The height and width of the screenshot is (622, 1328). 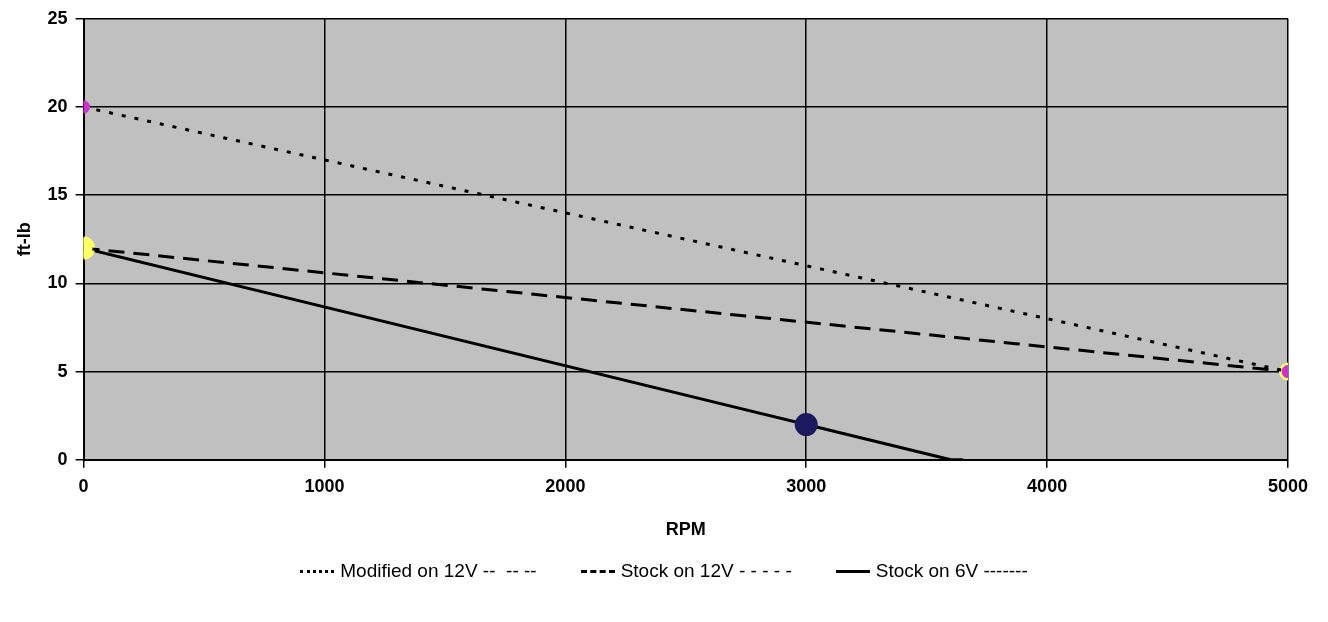 I want to click on x-tick-label: 0, so click(x=83, y=485).